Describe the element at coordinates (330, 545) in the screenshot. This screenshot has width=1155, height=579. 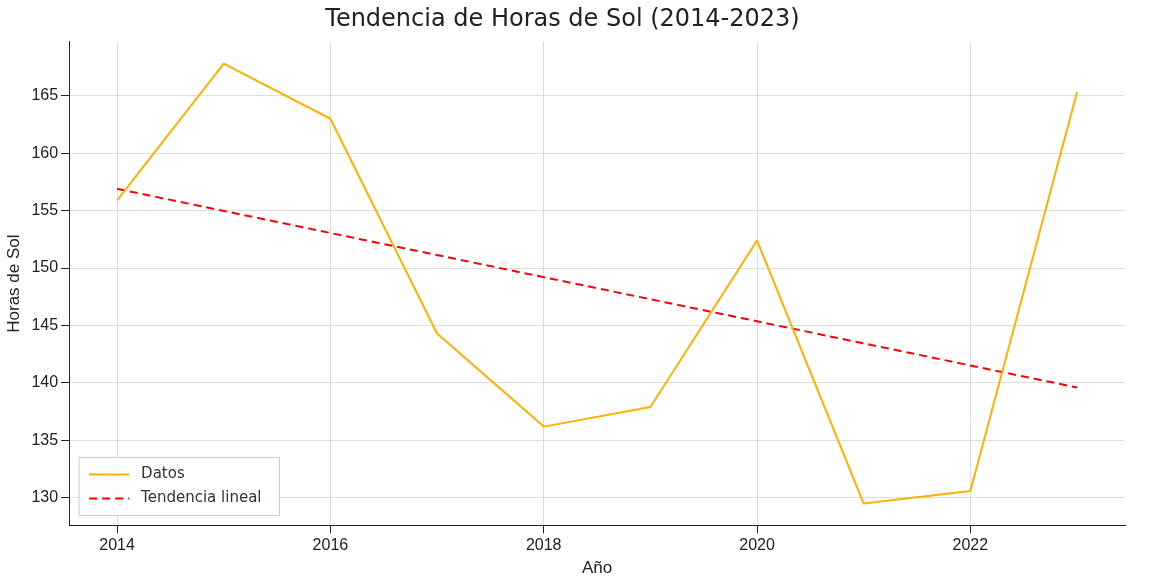
I see `x-tick-label: 2016` at that location.